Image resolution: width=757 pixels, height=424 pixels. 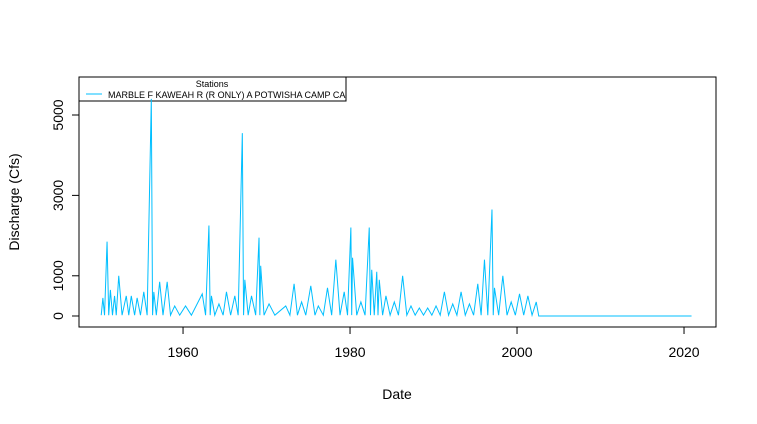 I want to click on legend-box, so click(x=212, y=89).